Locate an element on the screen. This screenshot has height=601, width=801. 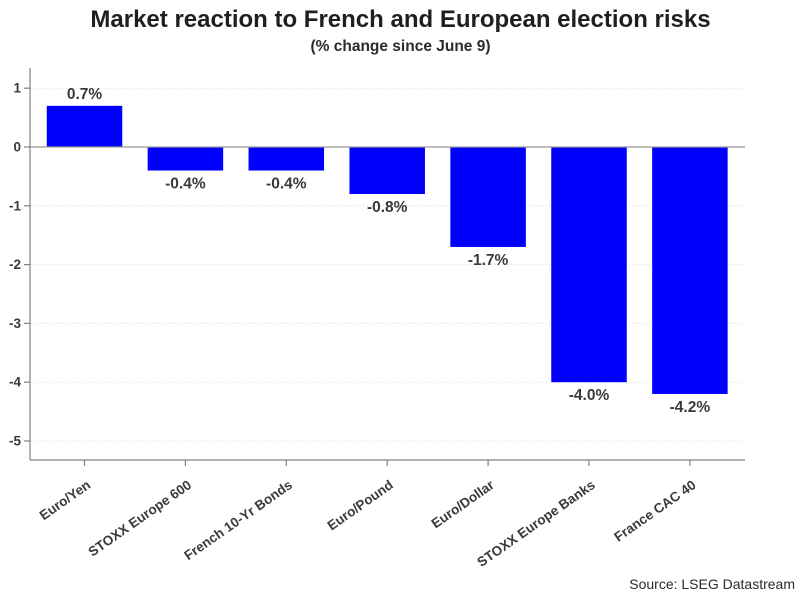
y-tick-label: -1 is located at coordinates (15, 205).